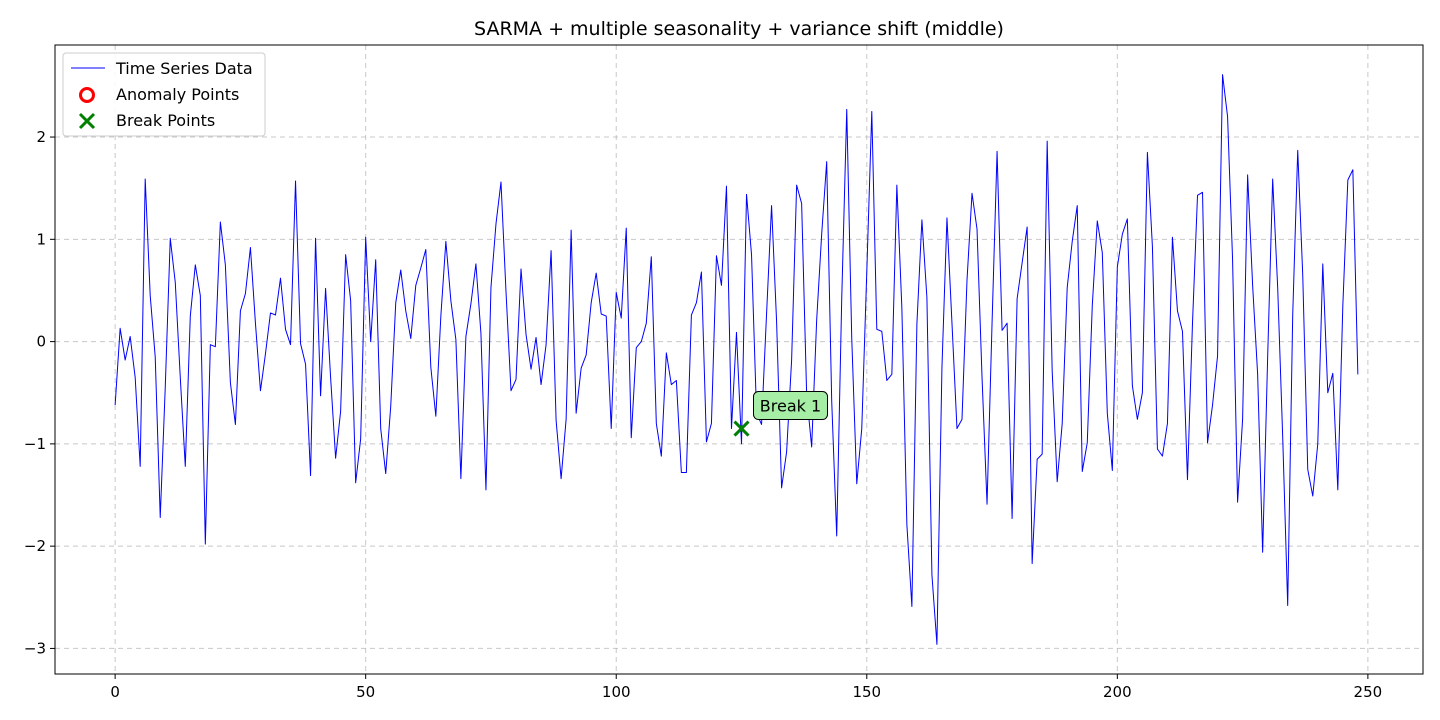  Describe the element at coordinates (41, 239) in the screenshot. I see `y-tick-label: 1` at that location.